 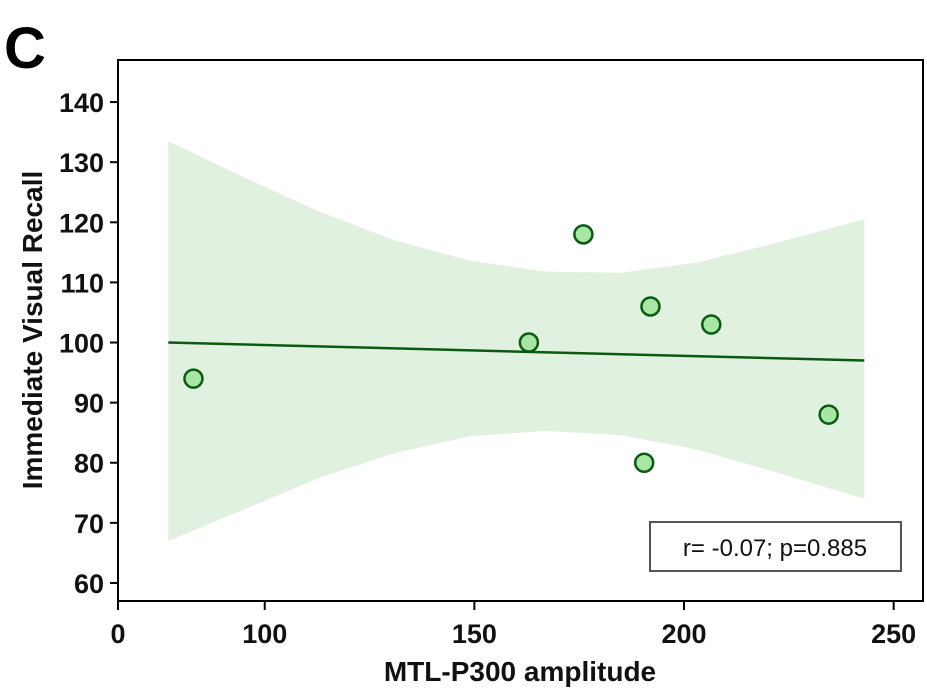 I want to click on y-tick-label: 140, so click(x=81, y=103).